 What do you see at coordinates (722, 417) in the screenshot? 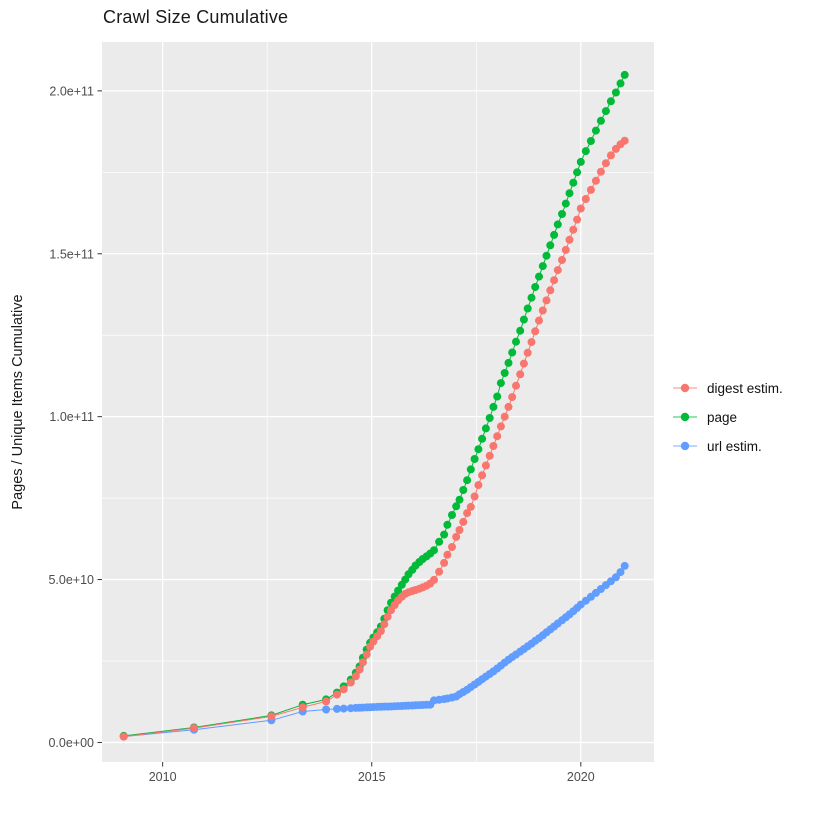
I see `legend-label: page` at bounding box center [722, 417].